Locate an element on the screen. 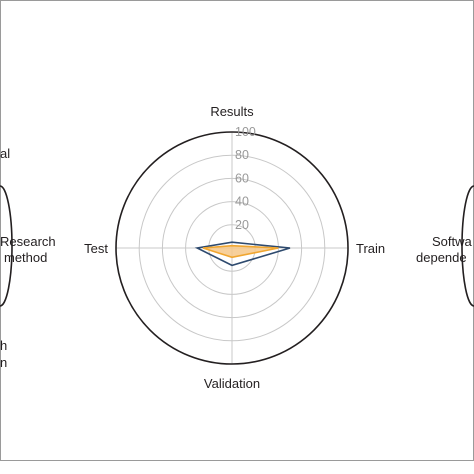  left-outer-ring is located at coordinates (6, 246).